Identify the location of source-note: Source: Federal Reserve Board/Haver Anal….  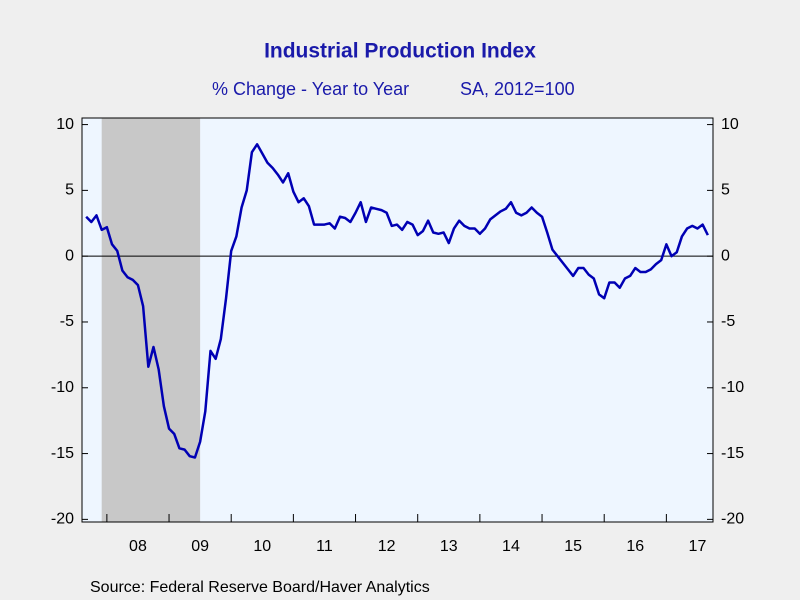
(260, 587).